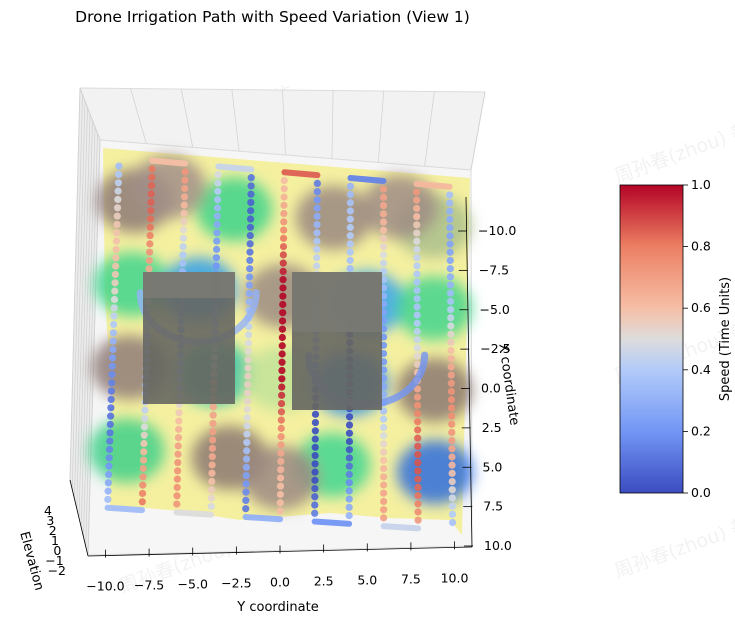  I want to click on x-tick-label: 2.5, so click(324, 580).